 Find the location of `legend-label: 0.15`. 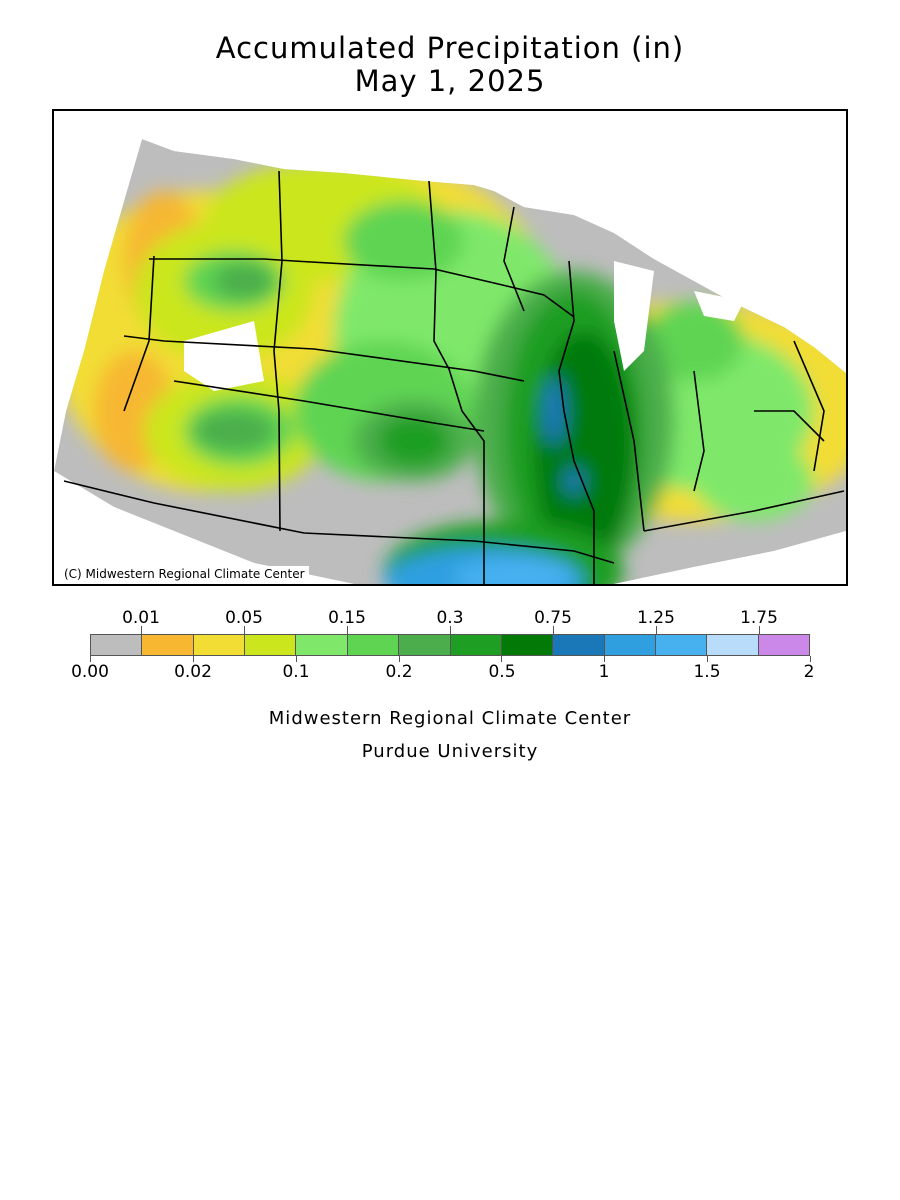

legend-label: 0.15 is located at coordinates (347, 618).